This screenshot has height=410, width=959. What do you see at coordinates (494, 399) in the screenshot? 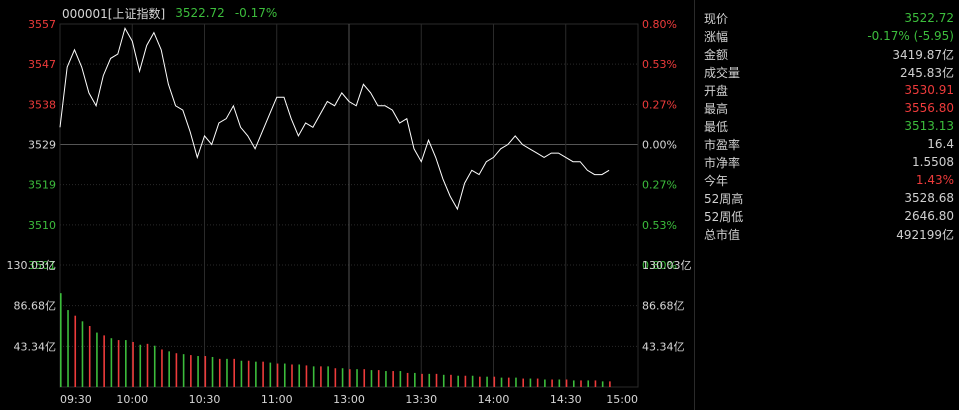
I see `time-tick-label: 14:00` at bounding box center [494, 399].